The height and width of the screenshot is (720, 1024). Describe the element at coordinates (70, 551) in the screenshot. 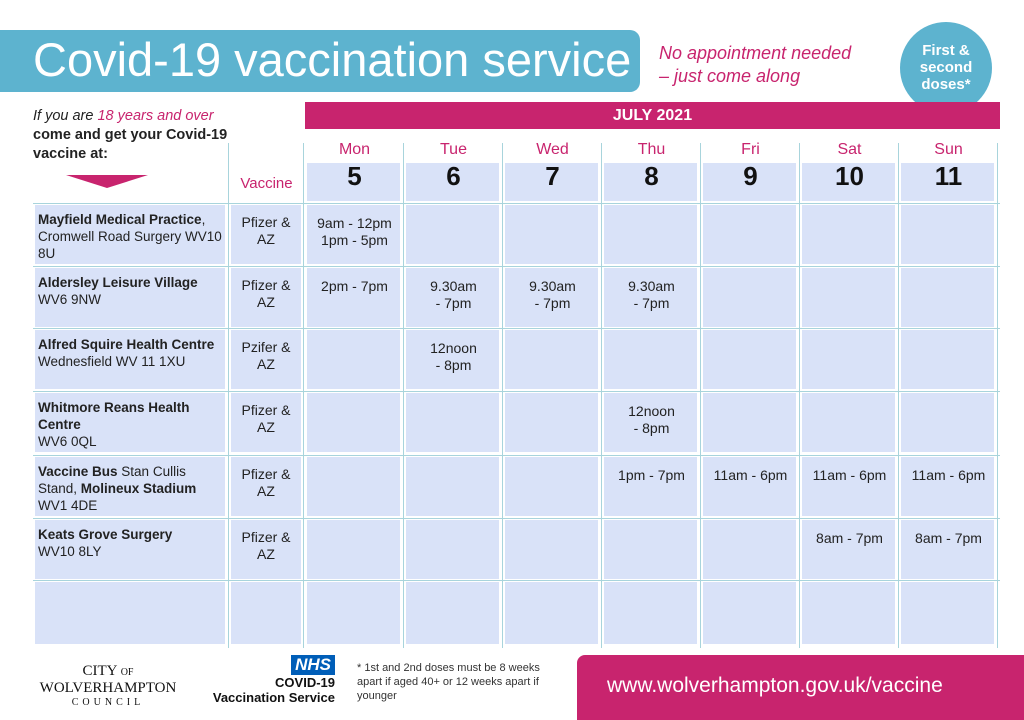

I see `location-text: WV10 8LY` at that location.